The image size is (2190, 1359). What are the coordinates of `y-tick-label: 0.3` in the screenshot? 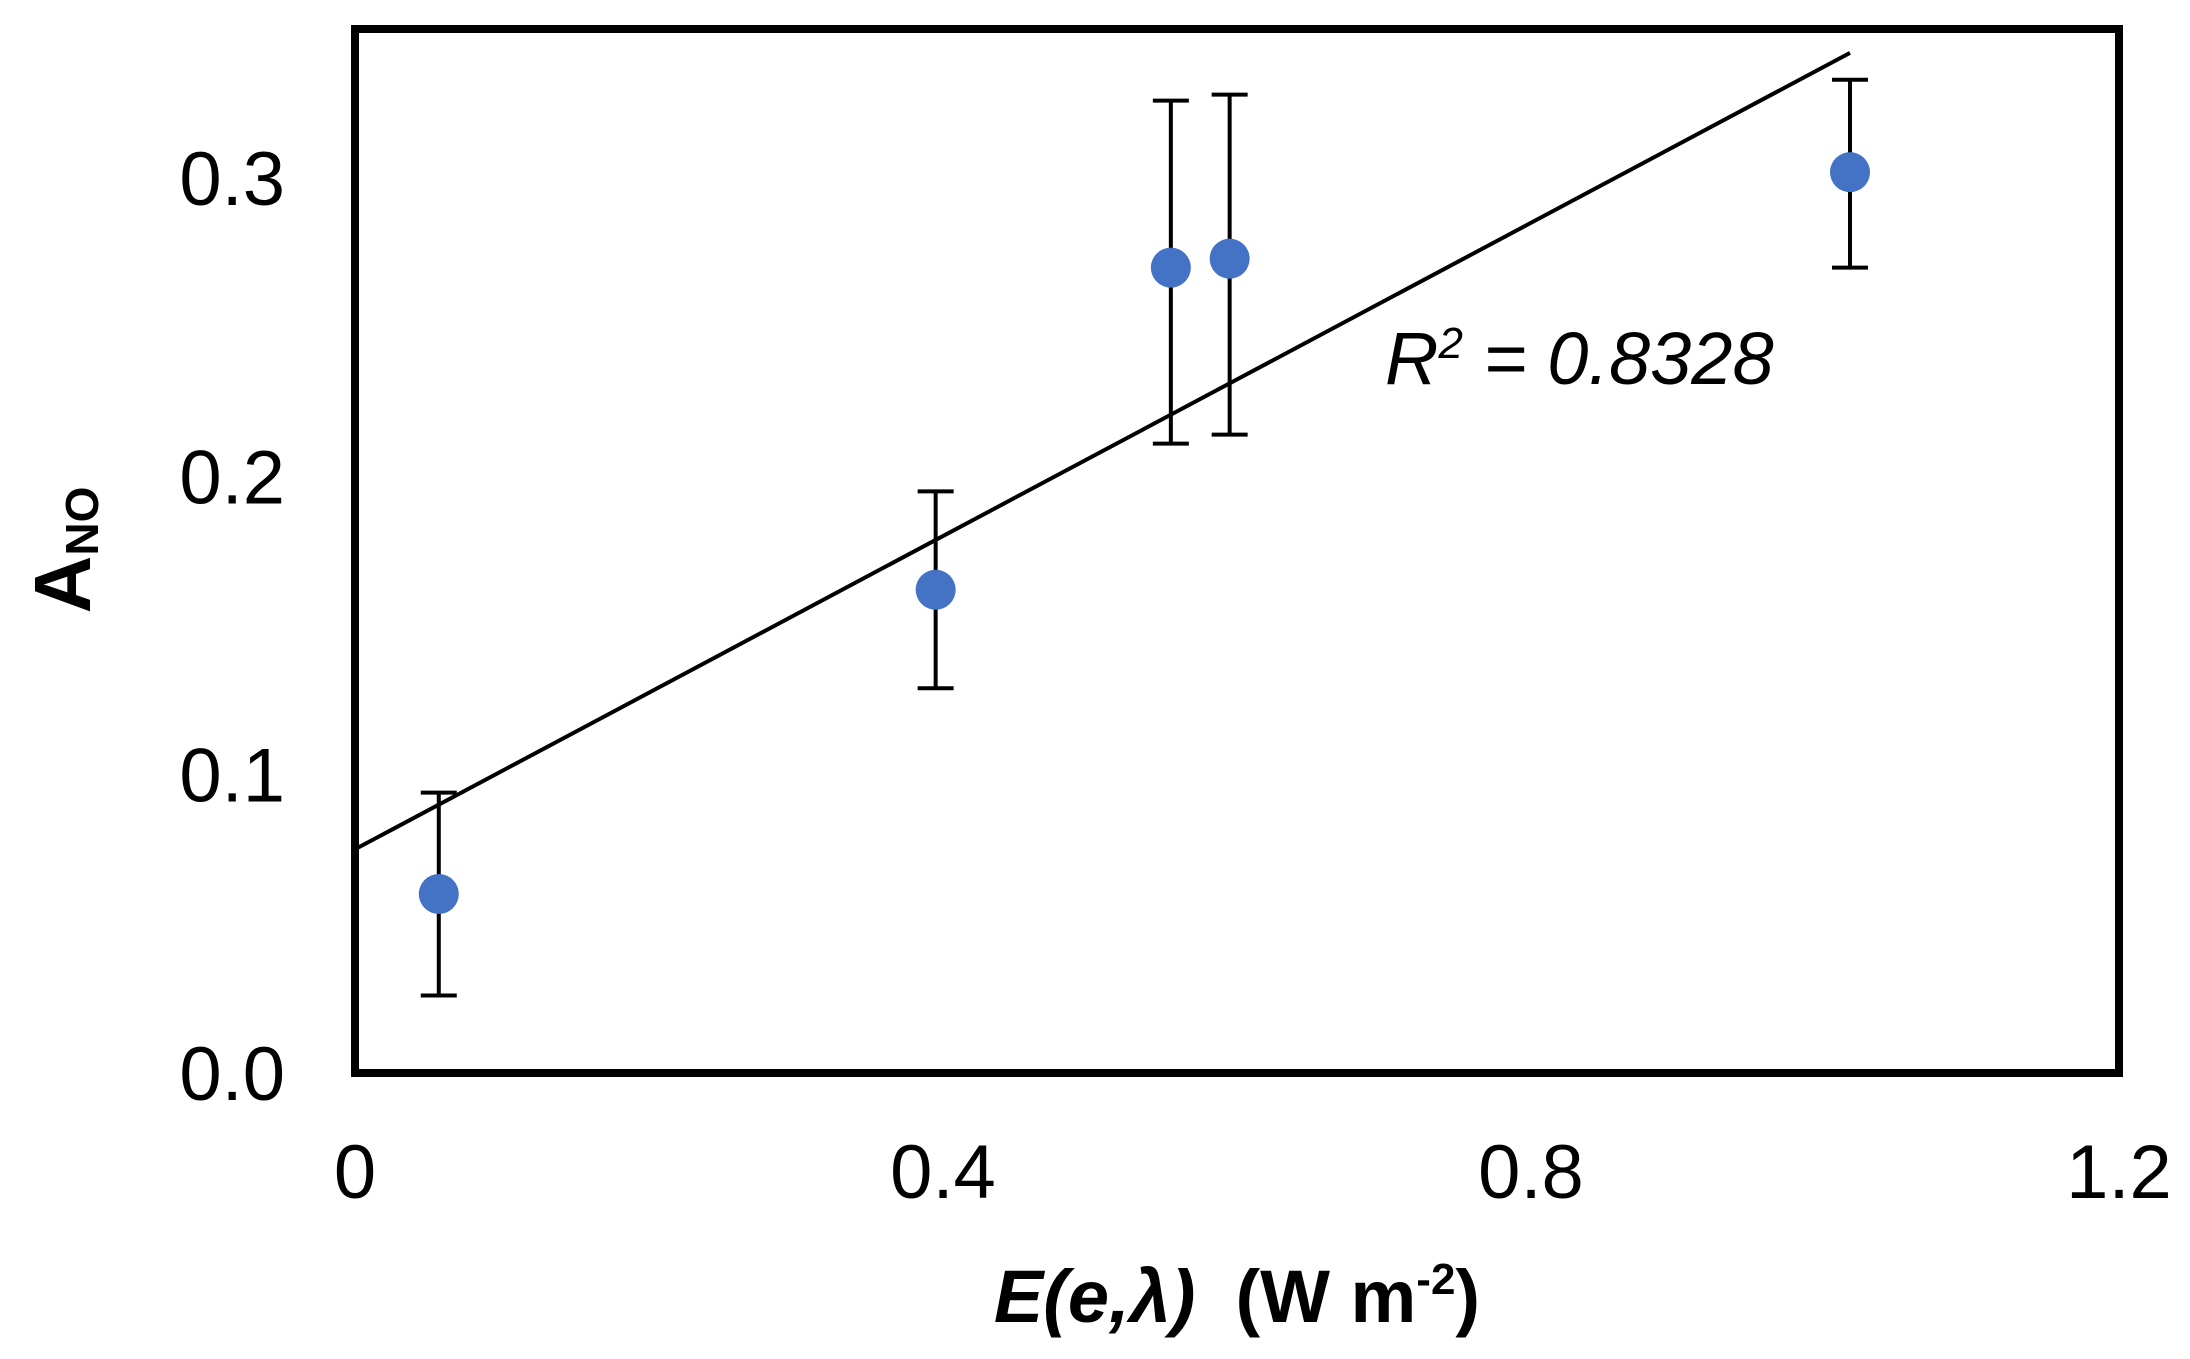 It's located at (232, 179).